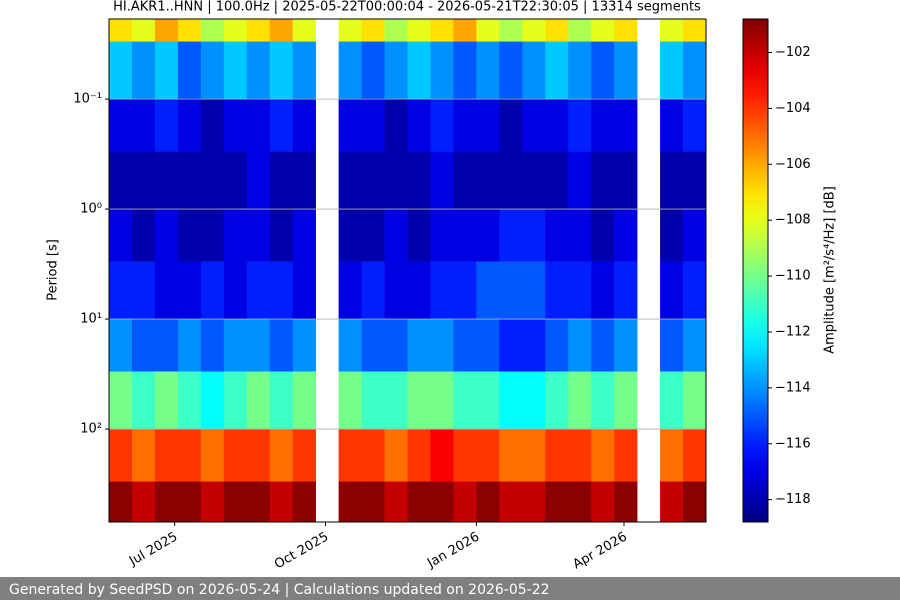 The width and height of the screenshot is (900, 600). I want to click on x-tick-label: Apr 2026, so click(600, 551).